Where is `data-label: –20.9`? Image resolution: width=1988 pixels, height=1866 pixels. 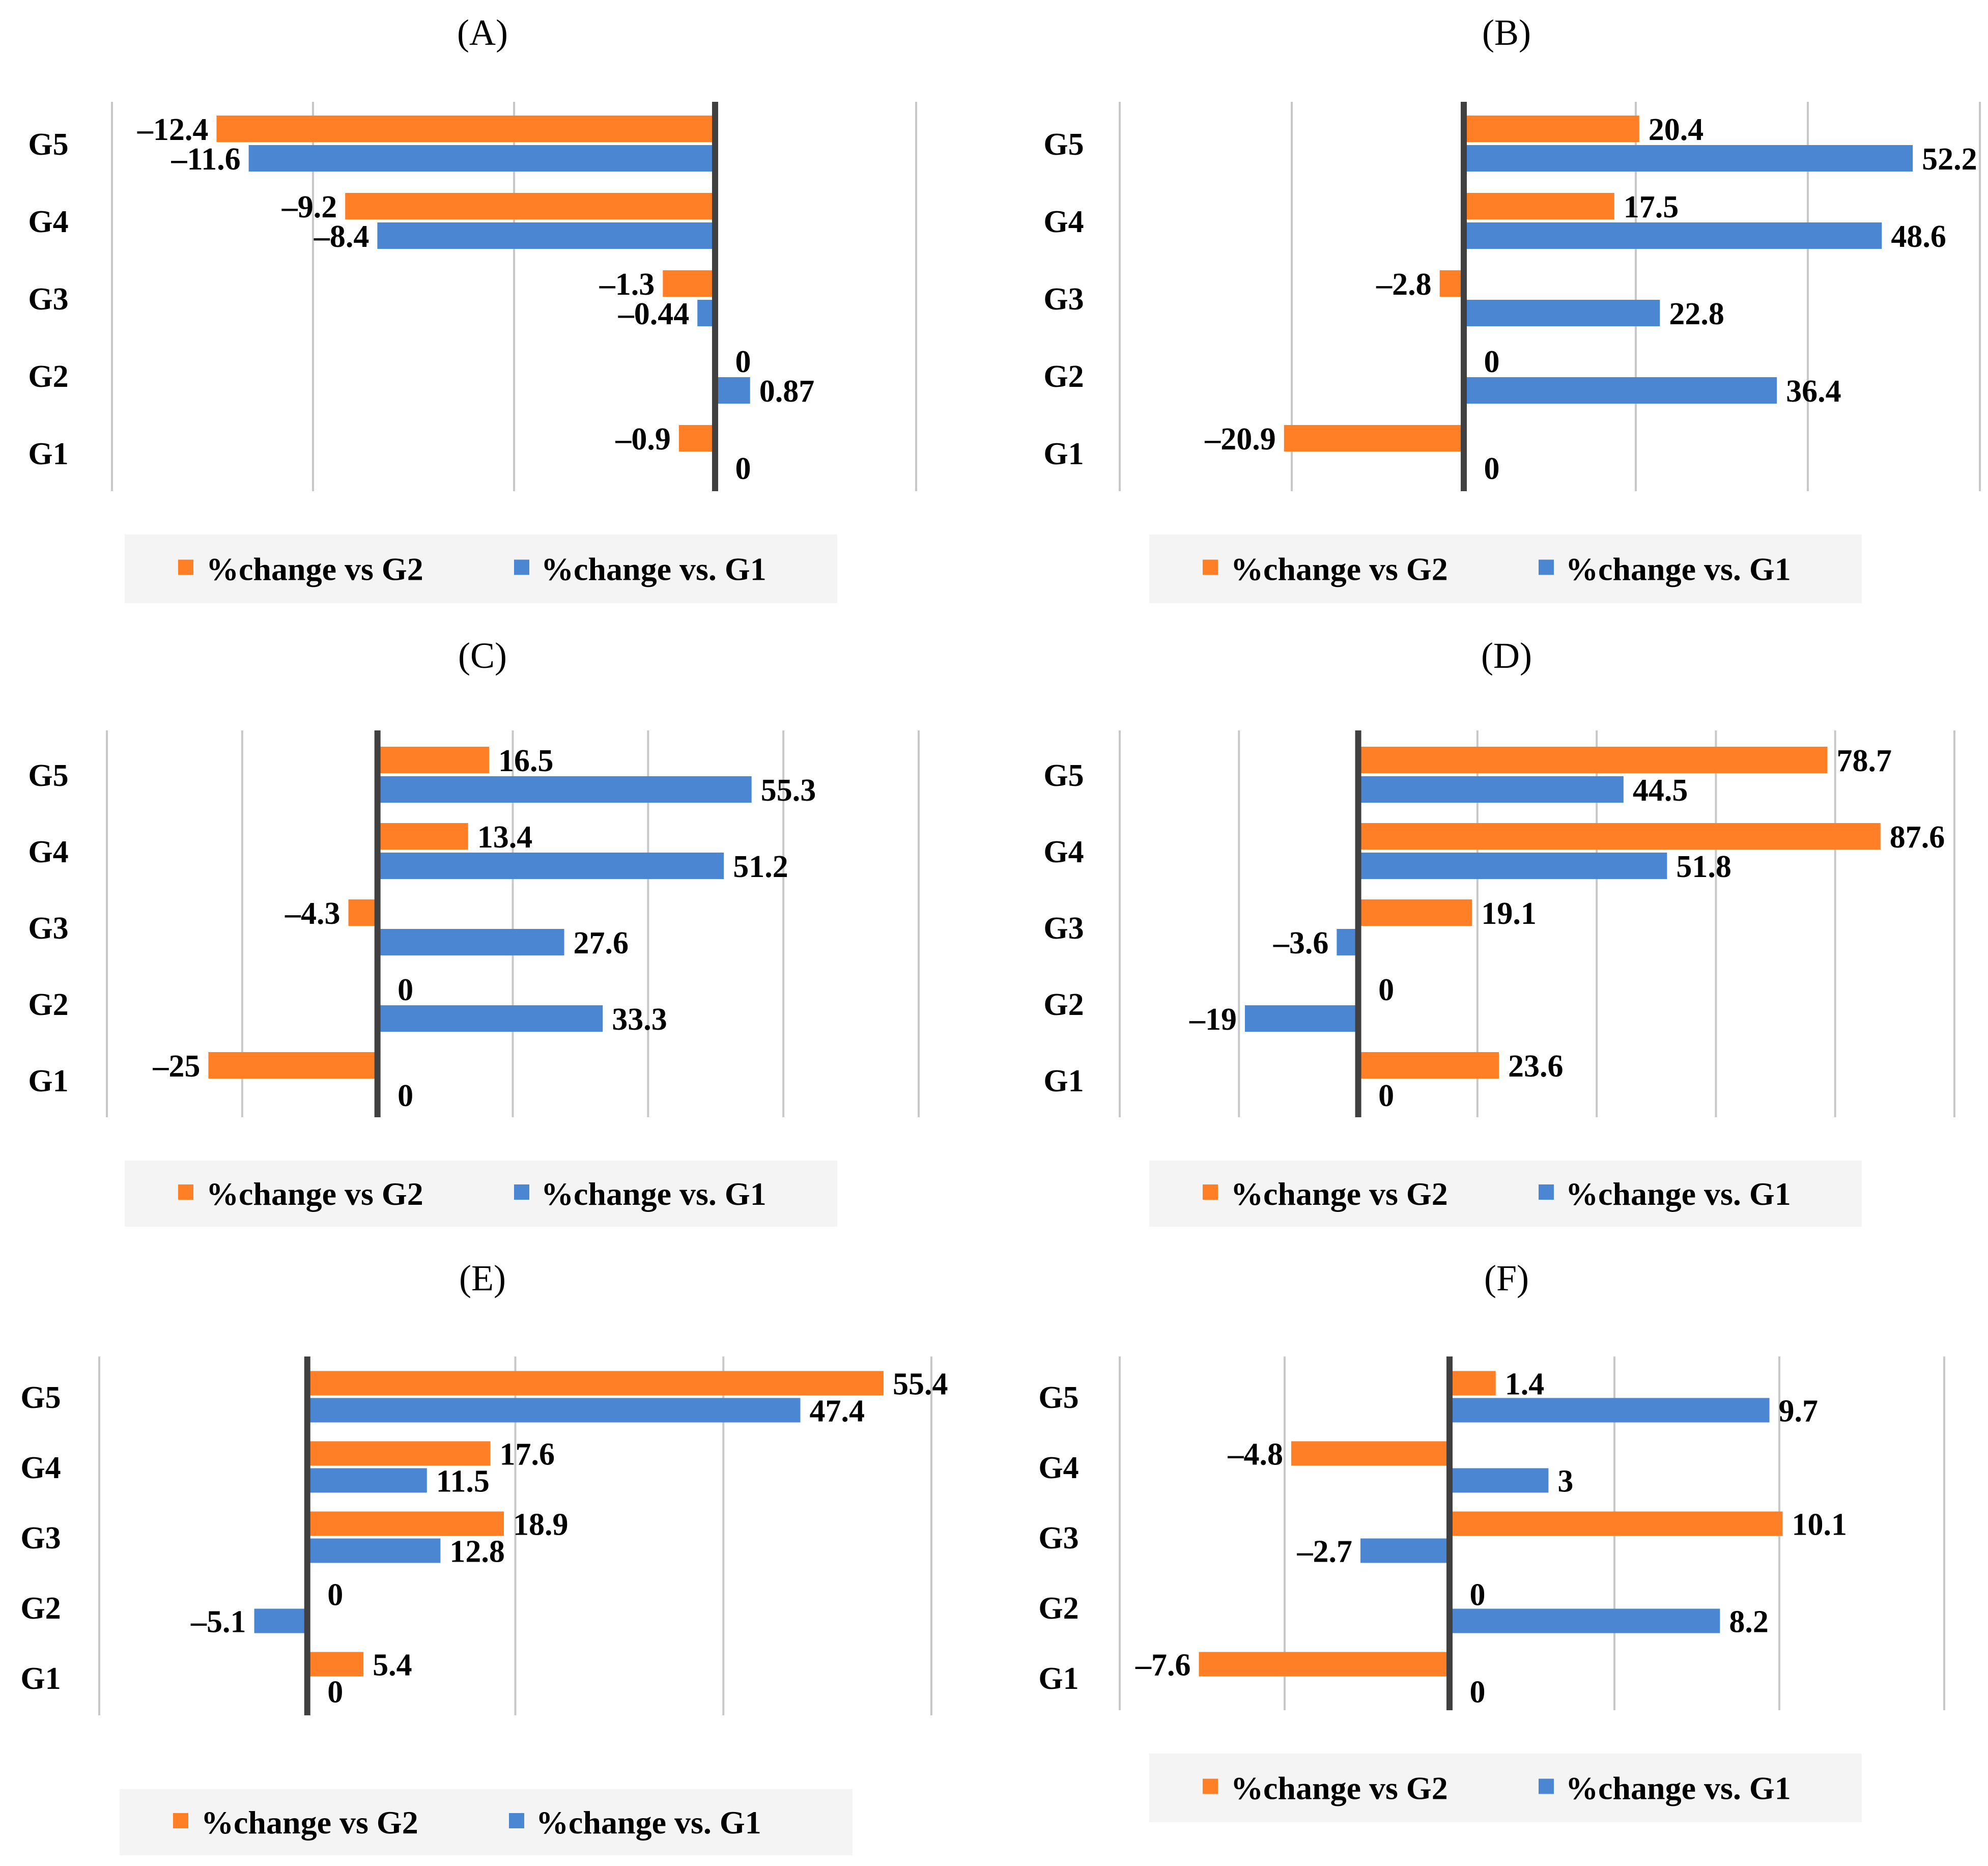
data-label: –20.9 is located at coordinates (1240, 439).